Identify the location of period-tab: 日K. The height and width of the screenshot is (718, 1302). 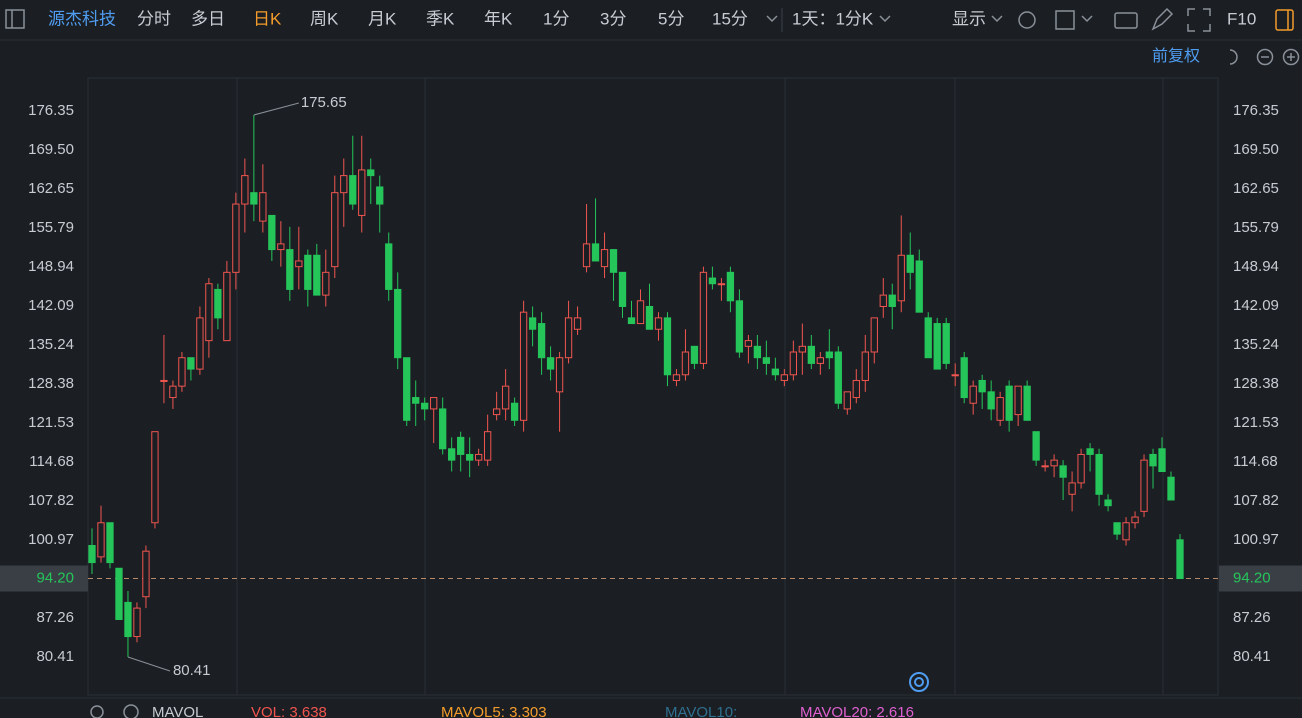
(267, 18).